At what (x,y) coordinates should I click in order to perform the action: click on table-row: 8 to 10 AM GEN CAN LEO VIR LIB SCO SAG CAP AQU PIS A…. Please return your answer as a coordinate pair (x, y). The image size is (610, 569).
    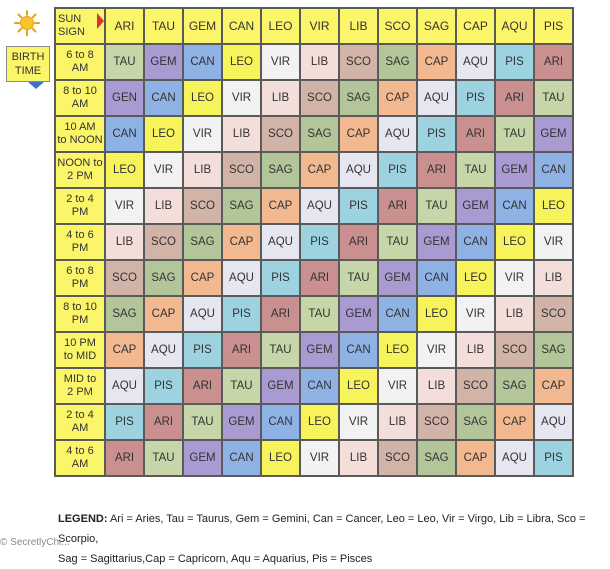
    Looking at the image, I should click on (314, 98).